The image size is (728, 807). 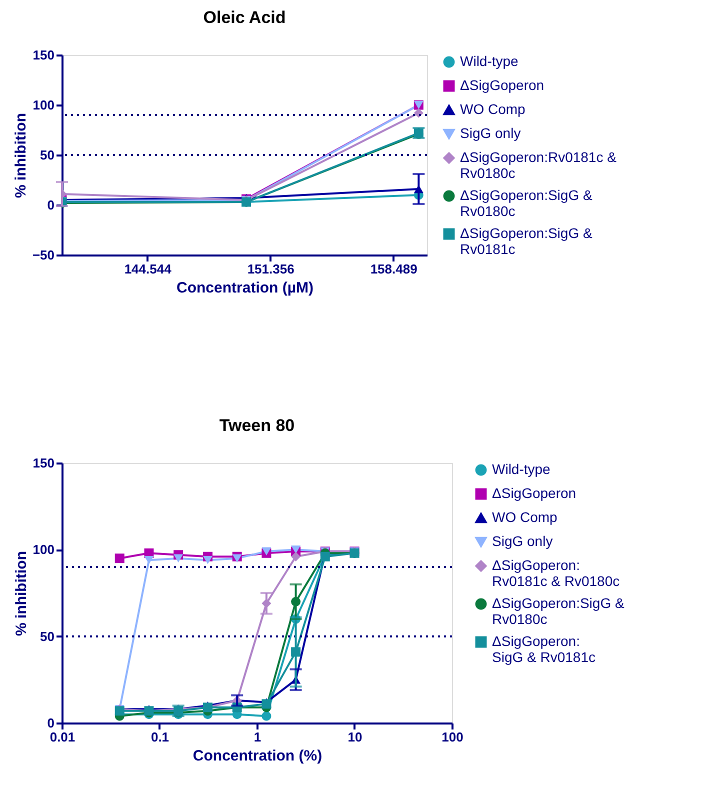 What do you see at coordinates (539, 165) in the screenshot?
I see `legend-label: ΔSigGoperon:Rv0181c & Rv0180c` at bounding box center [539, 165].